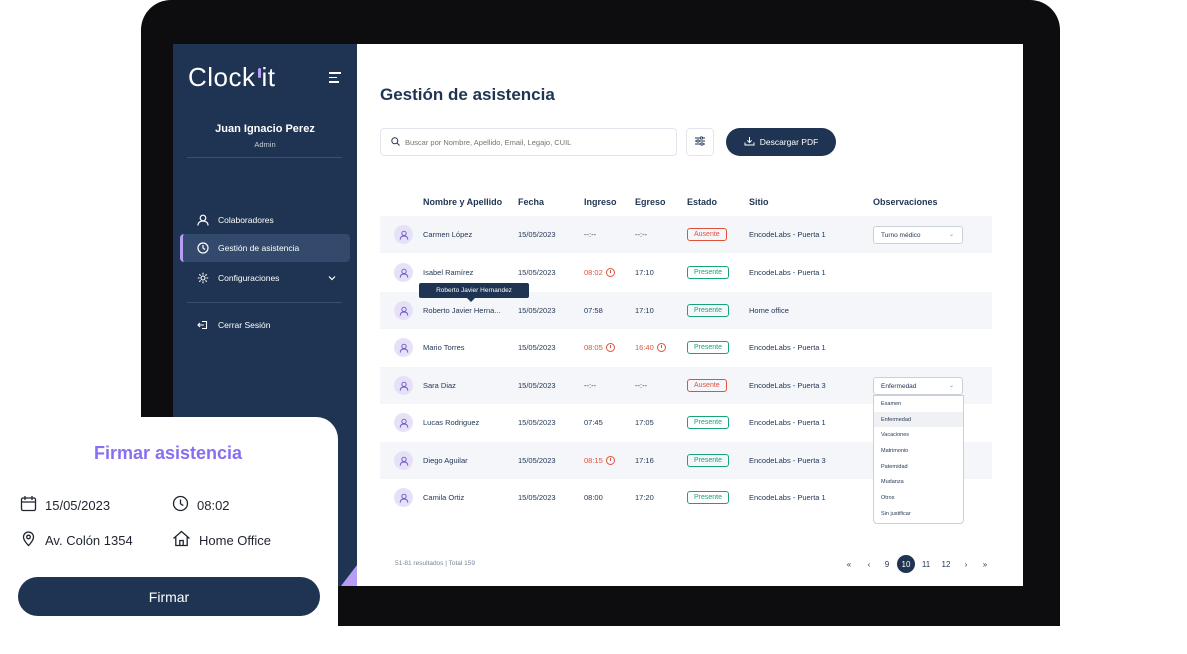 This screenshot has width=1187, height=654. Describe the element at coordinates (201, 505) in the screenshot. I see `card-time: 08:02` at that location.